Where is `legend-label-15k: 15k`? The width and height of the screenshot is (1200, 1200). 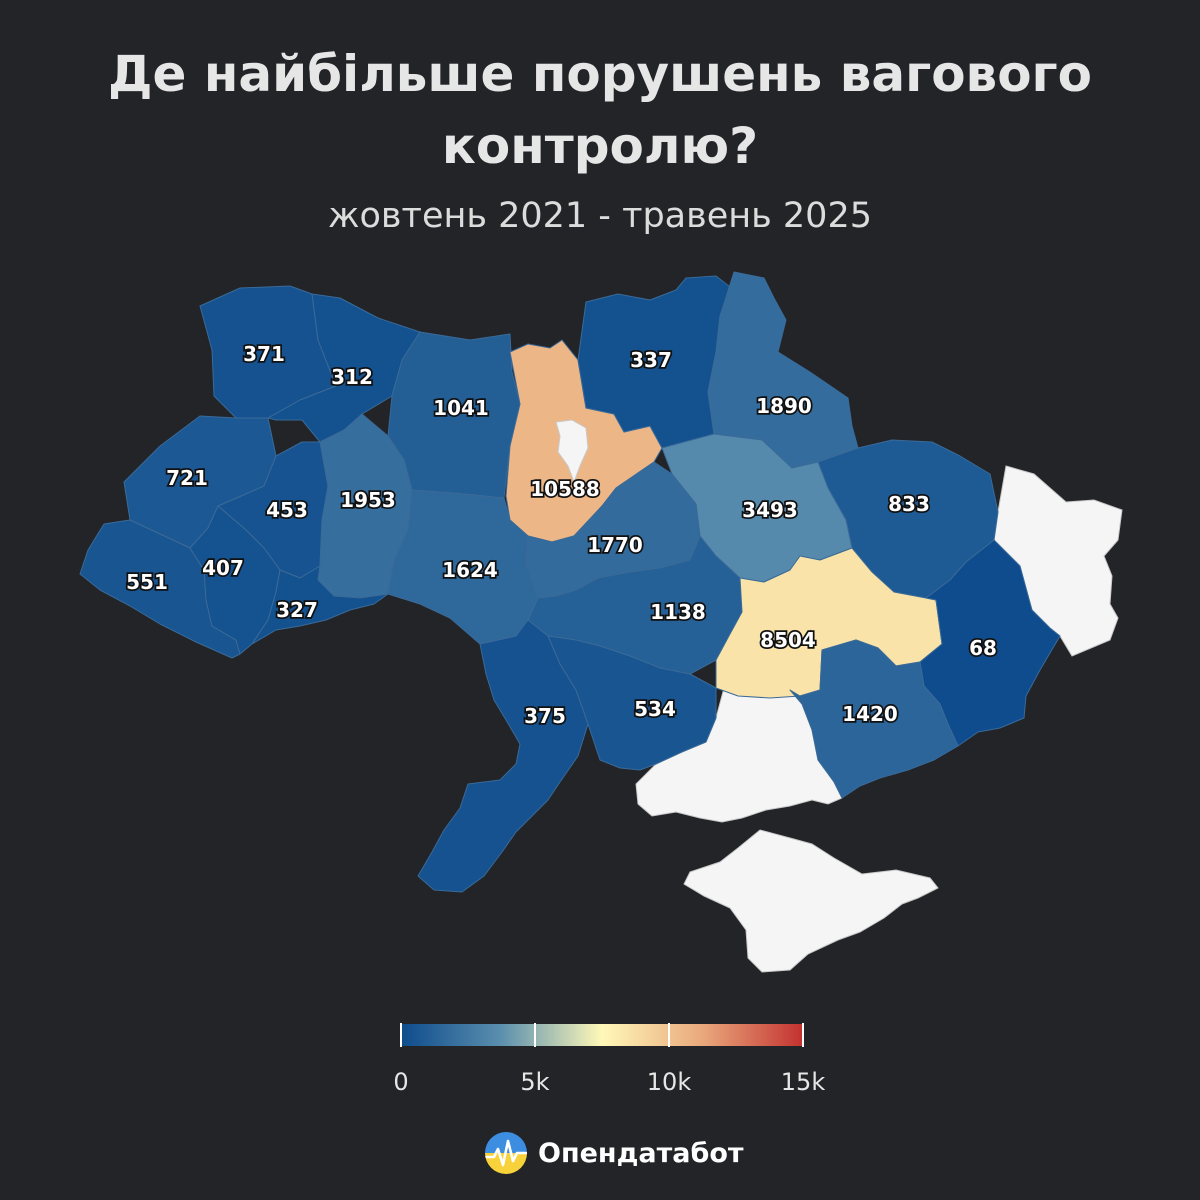 legend-label-15k: 15k is located at coordinates (803, 1082).